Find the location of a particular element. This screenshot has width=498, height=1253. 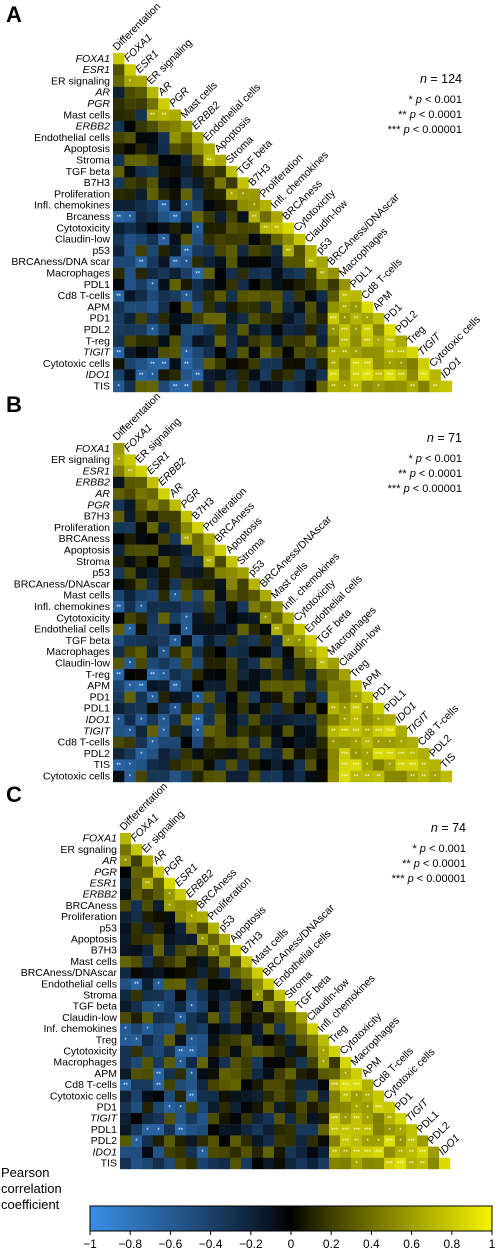

row-label: TIGIT is located at coordinates (104, 1119).